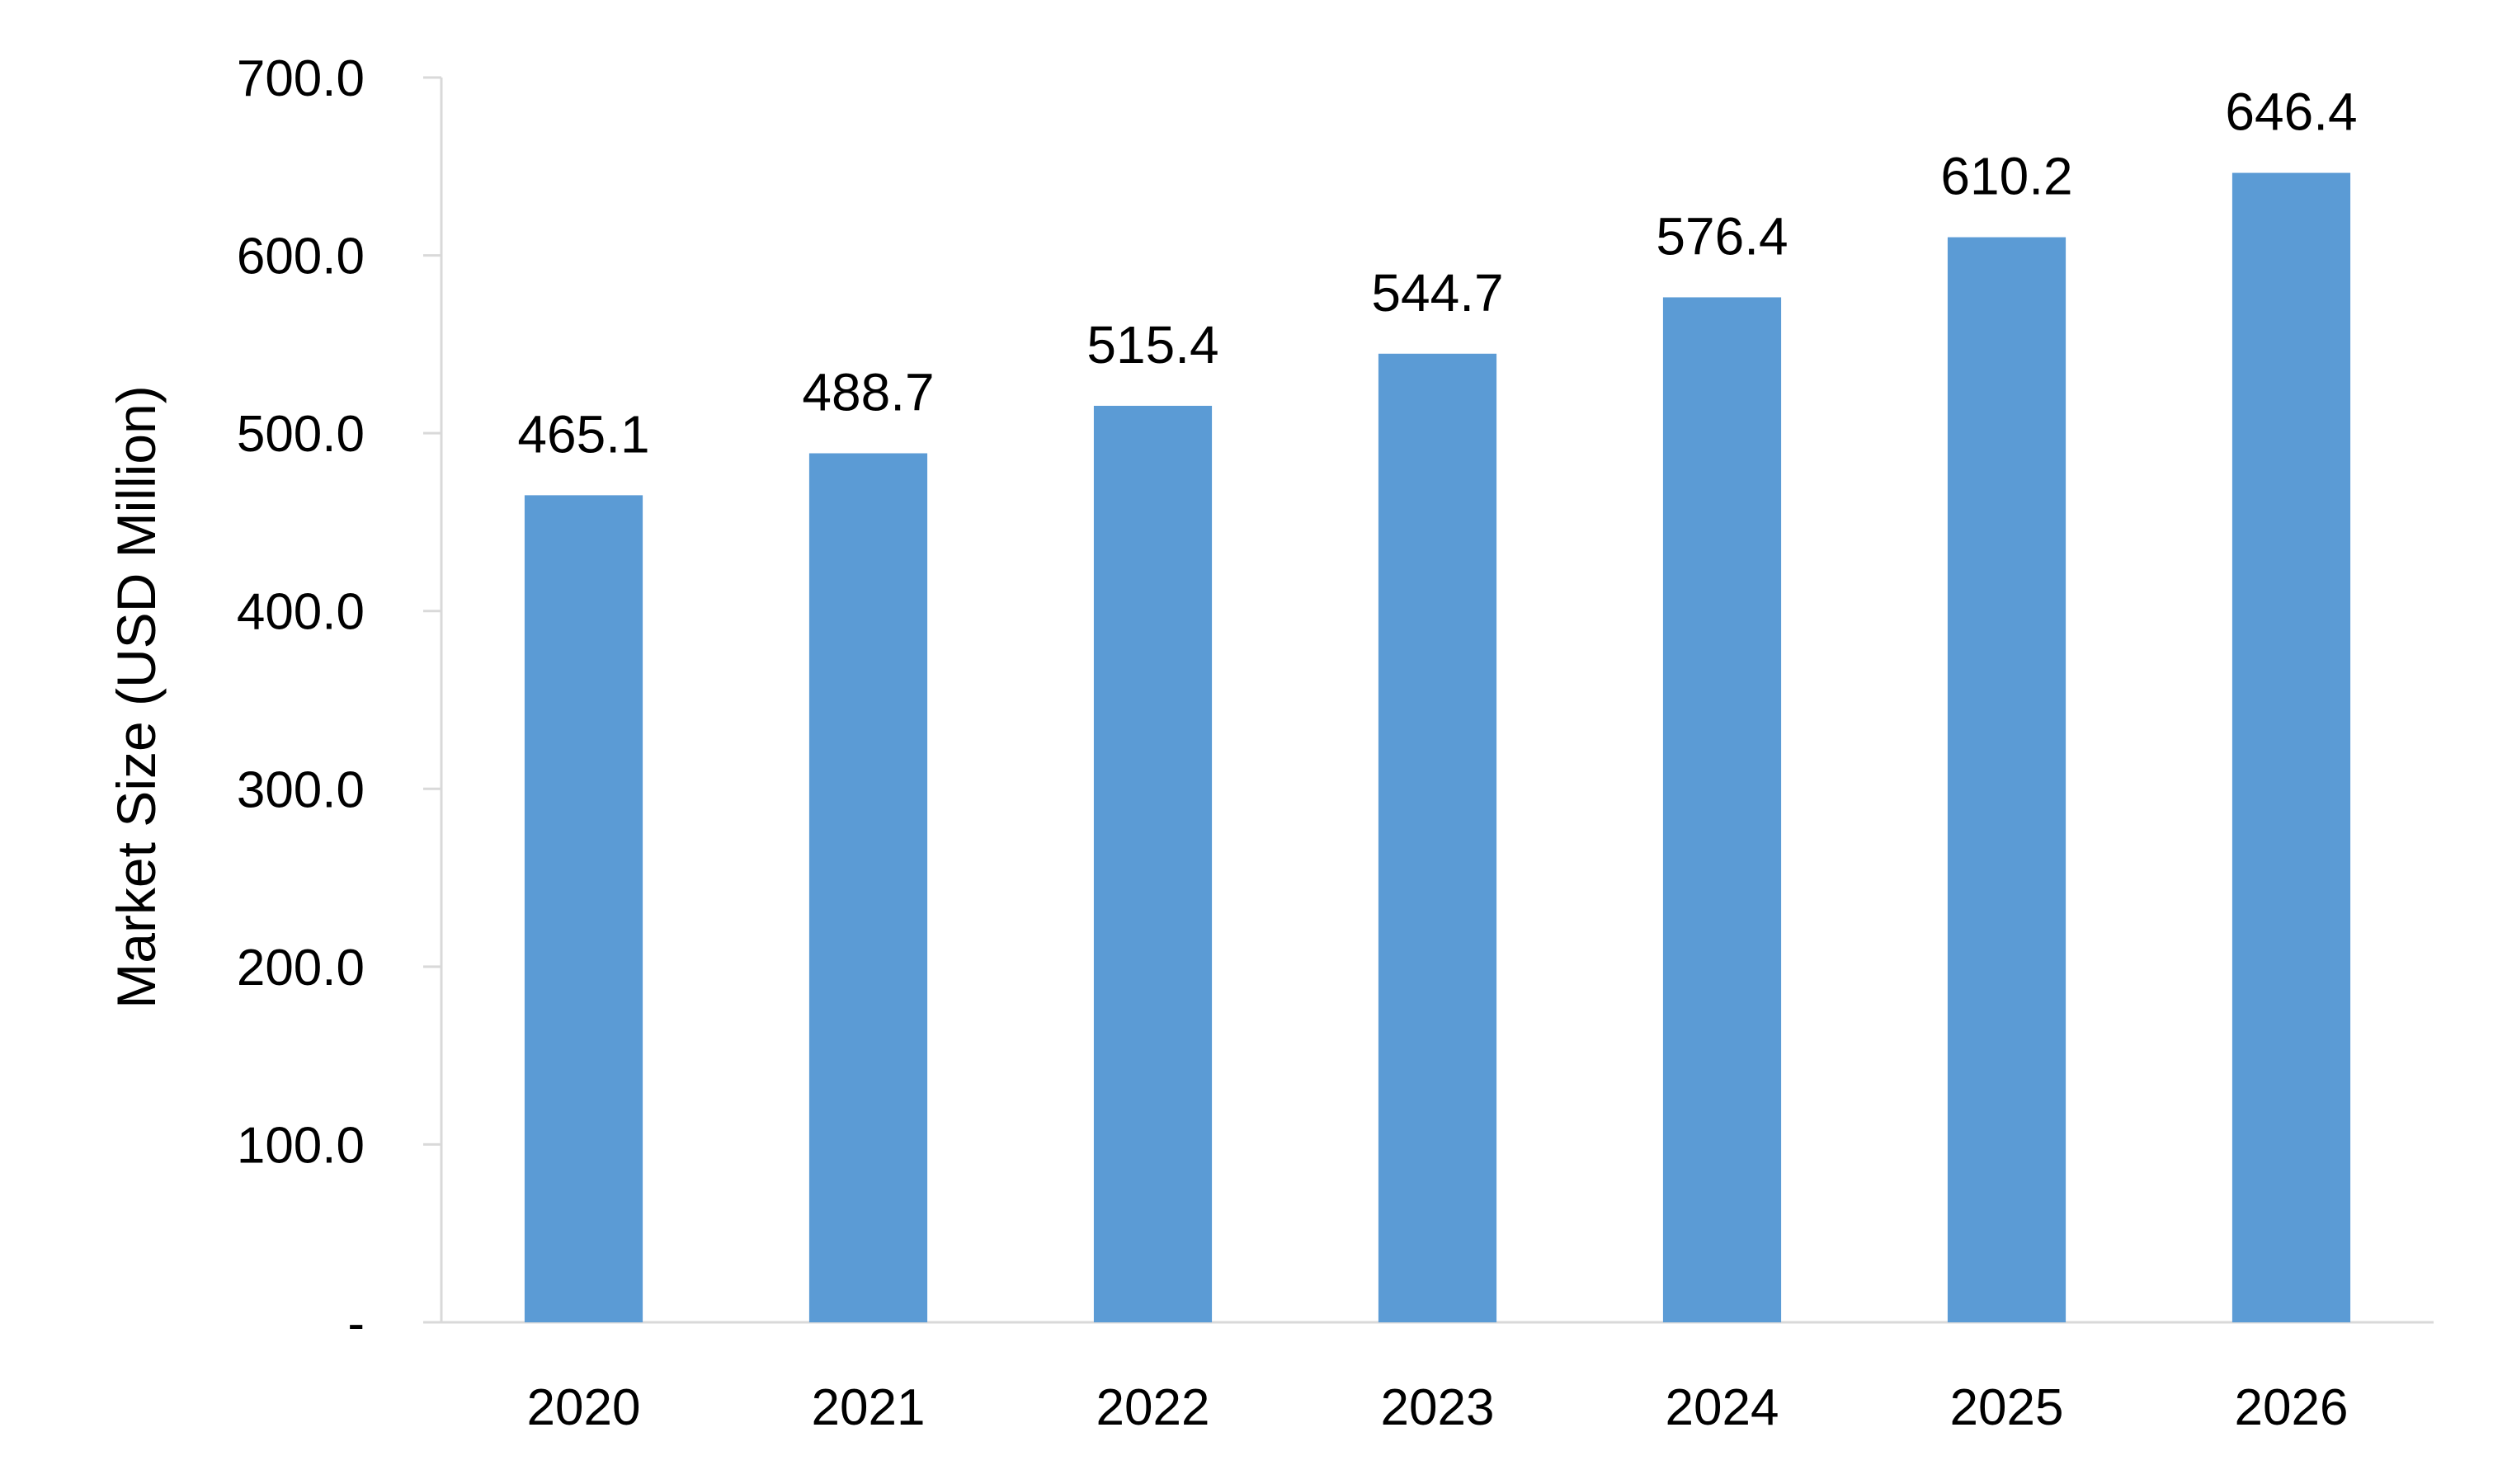  I want to click on y-axis-title: Market Size (USD Million), so click(136, 696).